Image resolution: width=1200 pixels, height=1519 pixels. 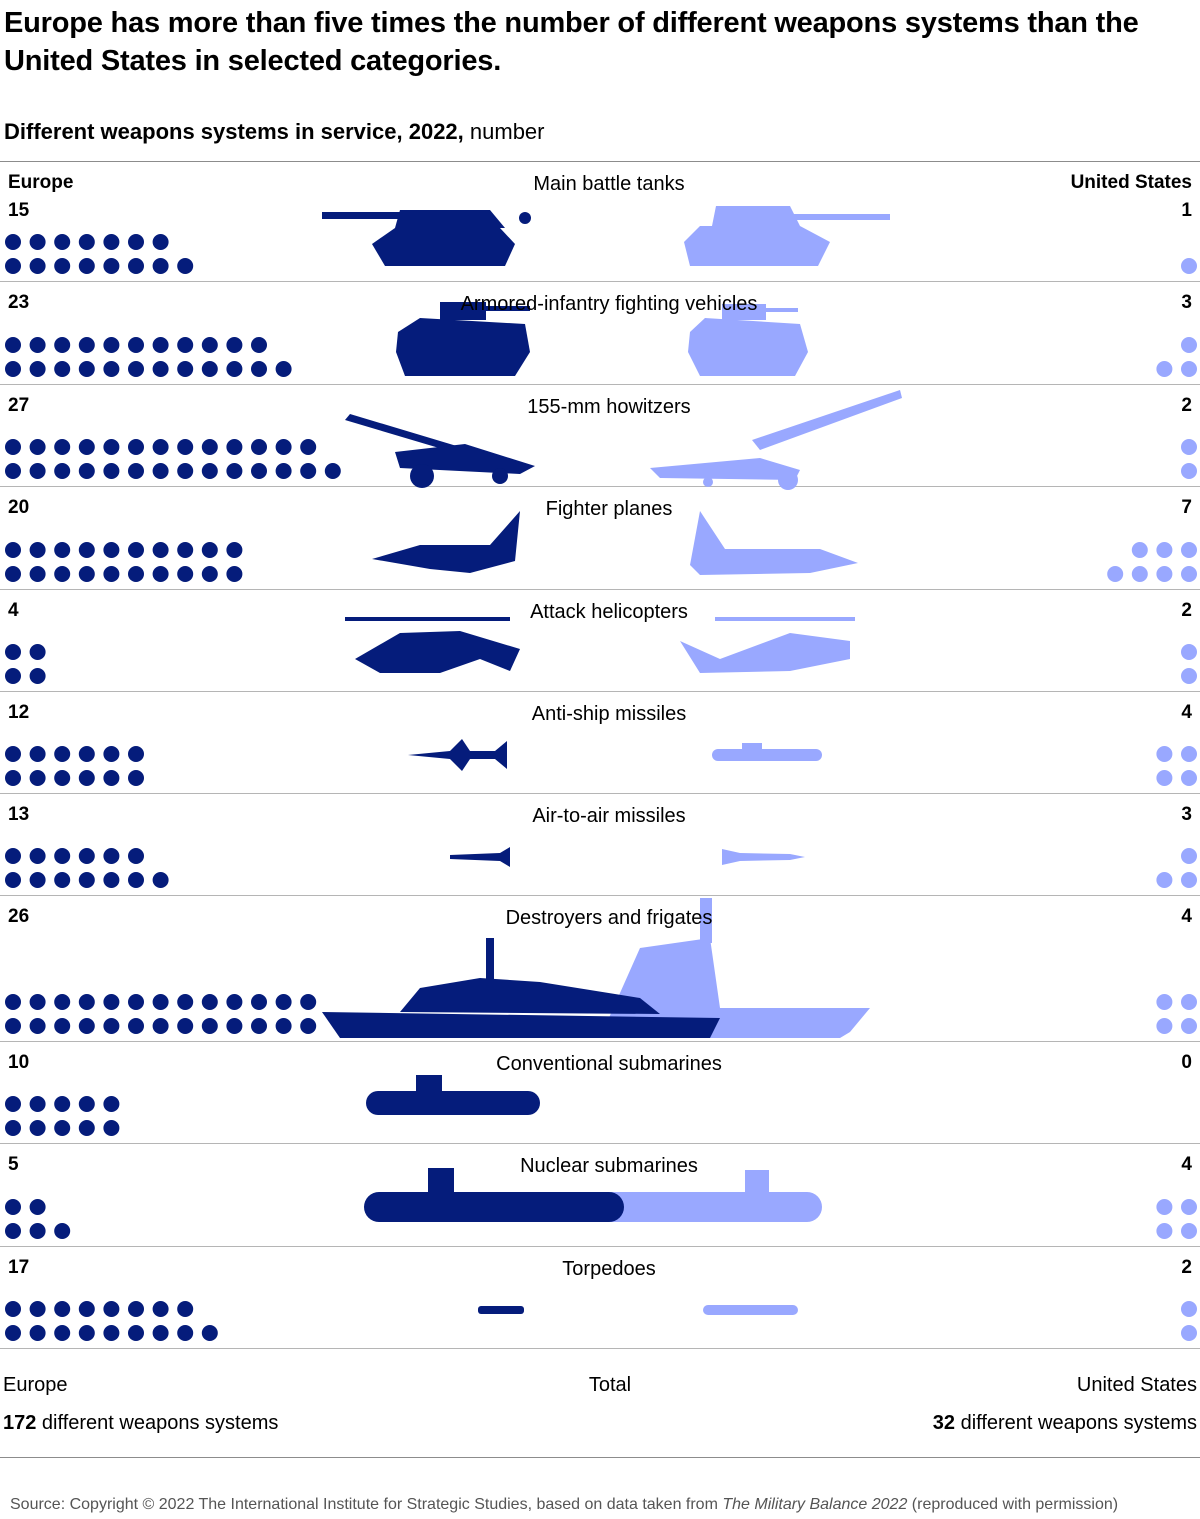 What do you see at coordinates (610, 1385) in the screenshot?
I see `totals-label: Total` at bounding box center [610, 1385].